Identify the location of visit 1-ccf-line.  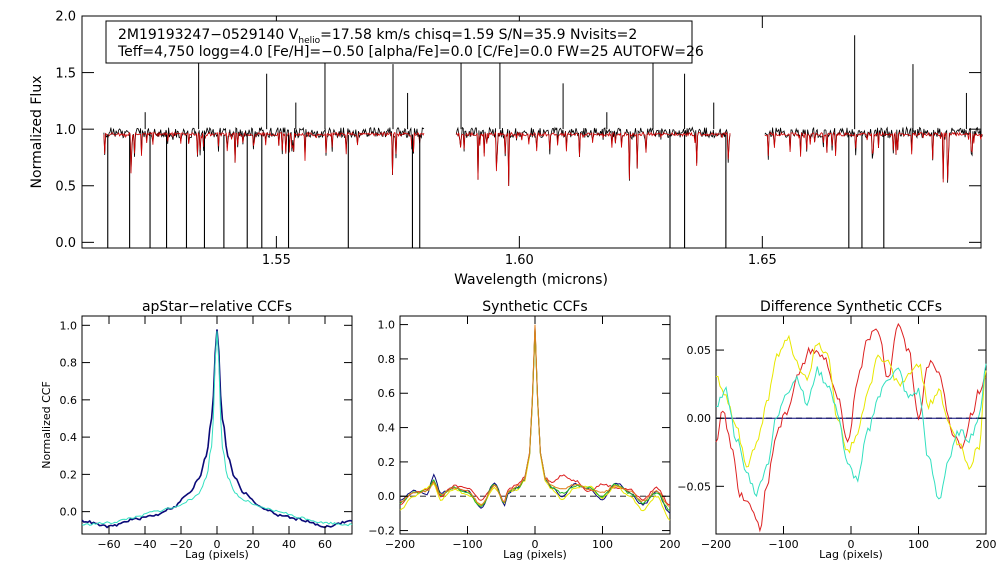
(217, 429).